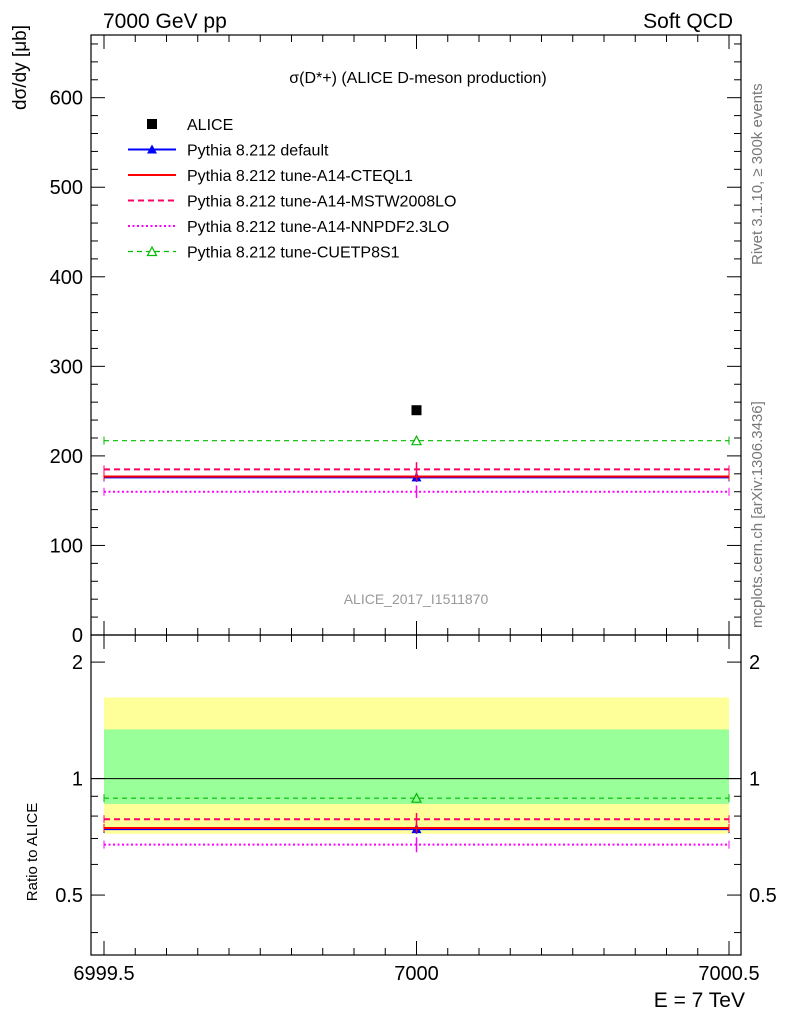 The image size is (786, 1024). I want to click on ratio-xtick-label: 7000.5, so click(728, 974).